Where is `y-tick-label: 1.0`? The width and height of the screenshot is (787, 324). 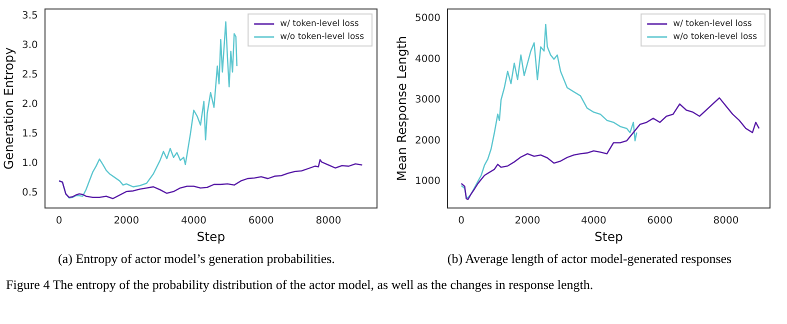
y-tick-label: 1.0 is located at coordinates (30, 163).